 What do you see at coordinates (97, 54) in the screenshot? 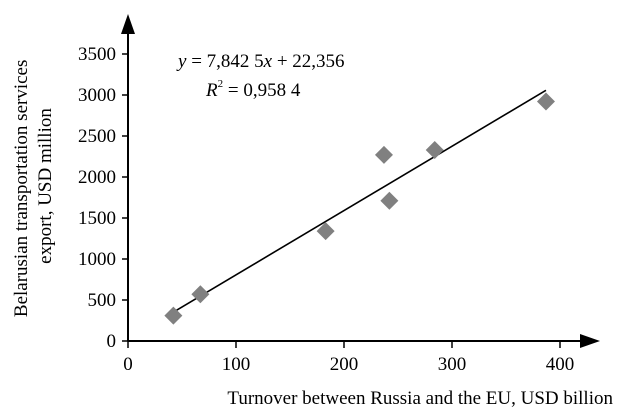
I see `y-tick-label: 3500` at bounding box center [97, 54].